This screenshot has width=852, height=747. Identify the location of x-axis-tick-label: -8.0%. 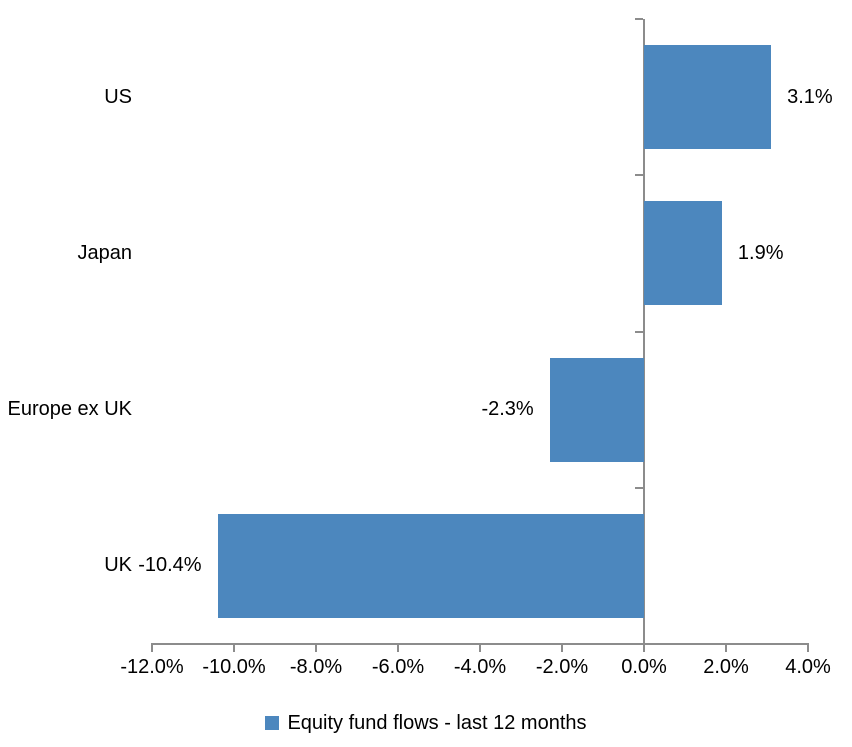
(316, 667).